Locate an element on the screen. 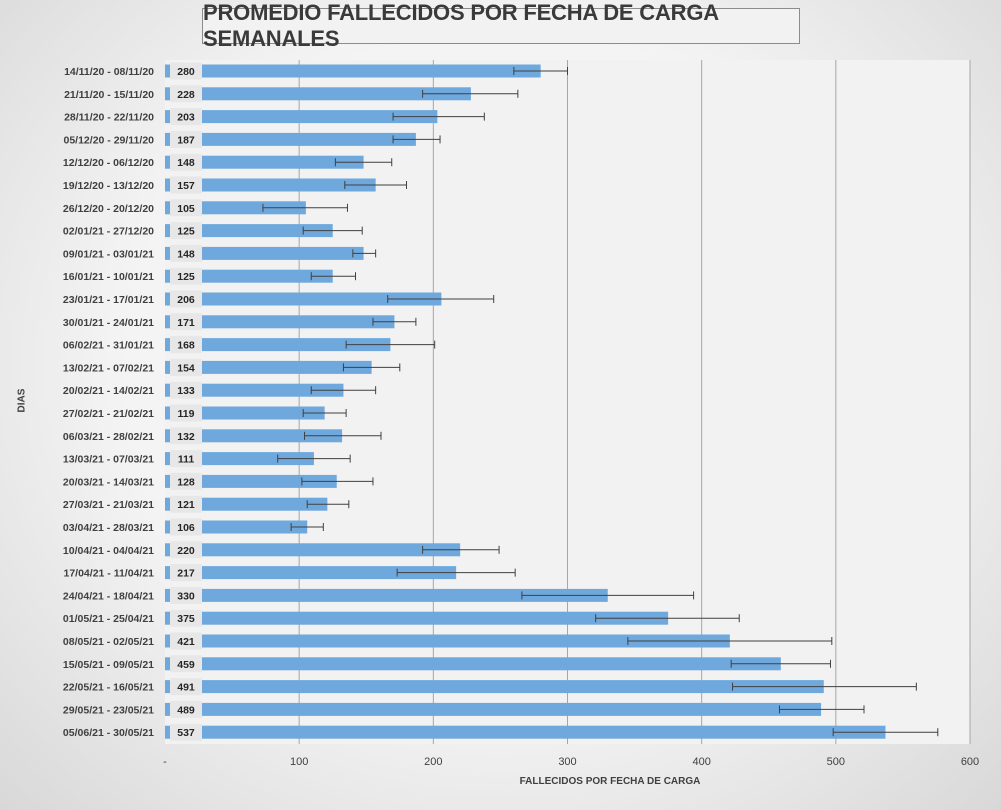 This screenshot has height=810, width=1001. category-label: 27/03/21 - 21/03/21 is located at coordinates (108, 505).